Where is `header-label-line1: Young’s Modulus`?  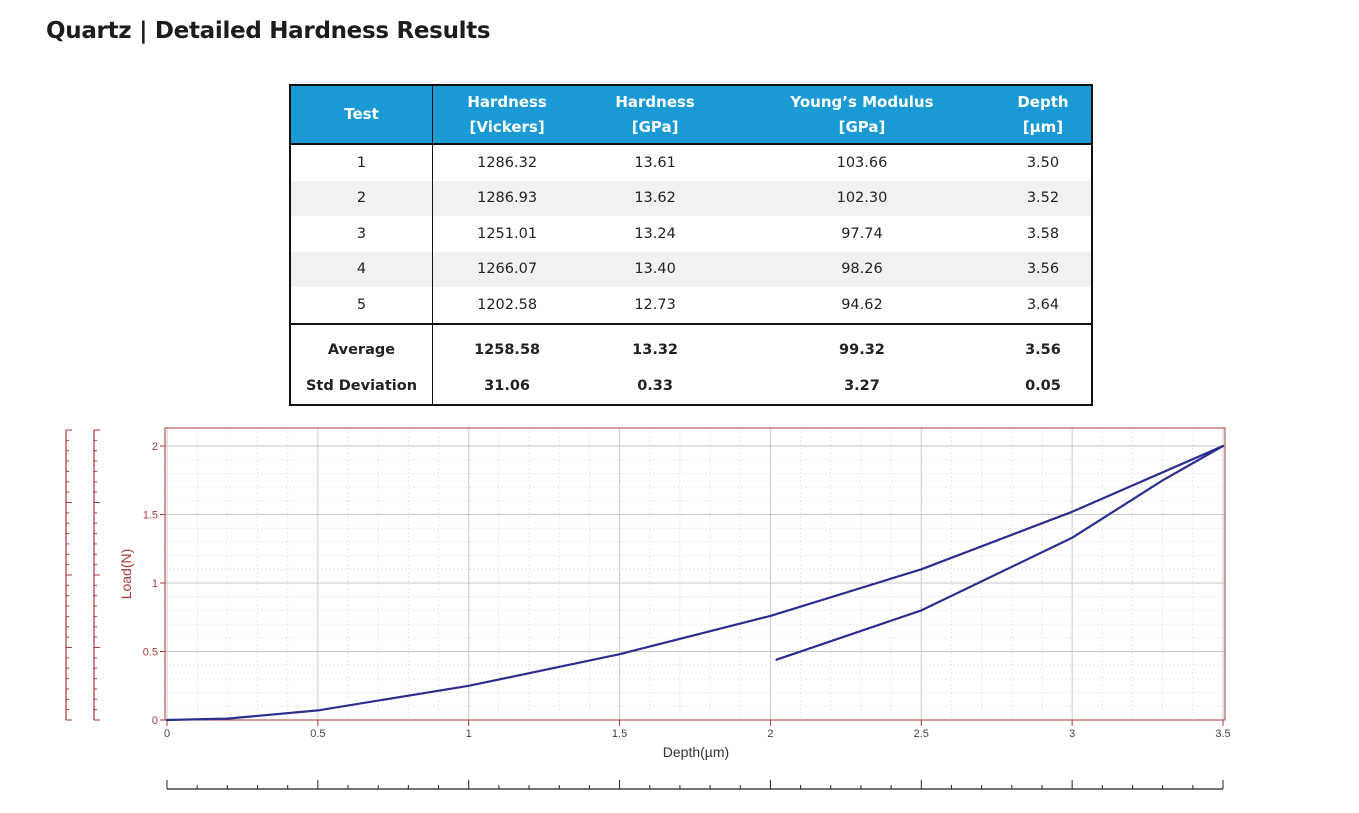 header-label-line1: Young’s Modulus is located at coordinates (862, 101).